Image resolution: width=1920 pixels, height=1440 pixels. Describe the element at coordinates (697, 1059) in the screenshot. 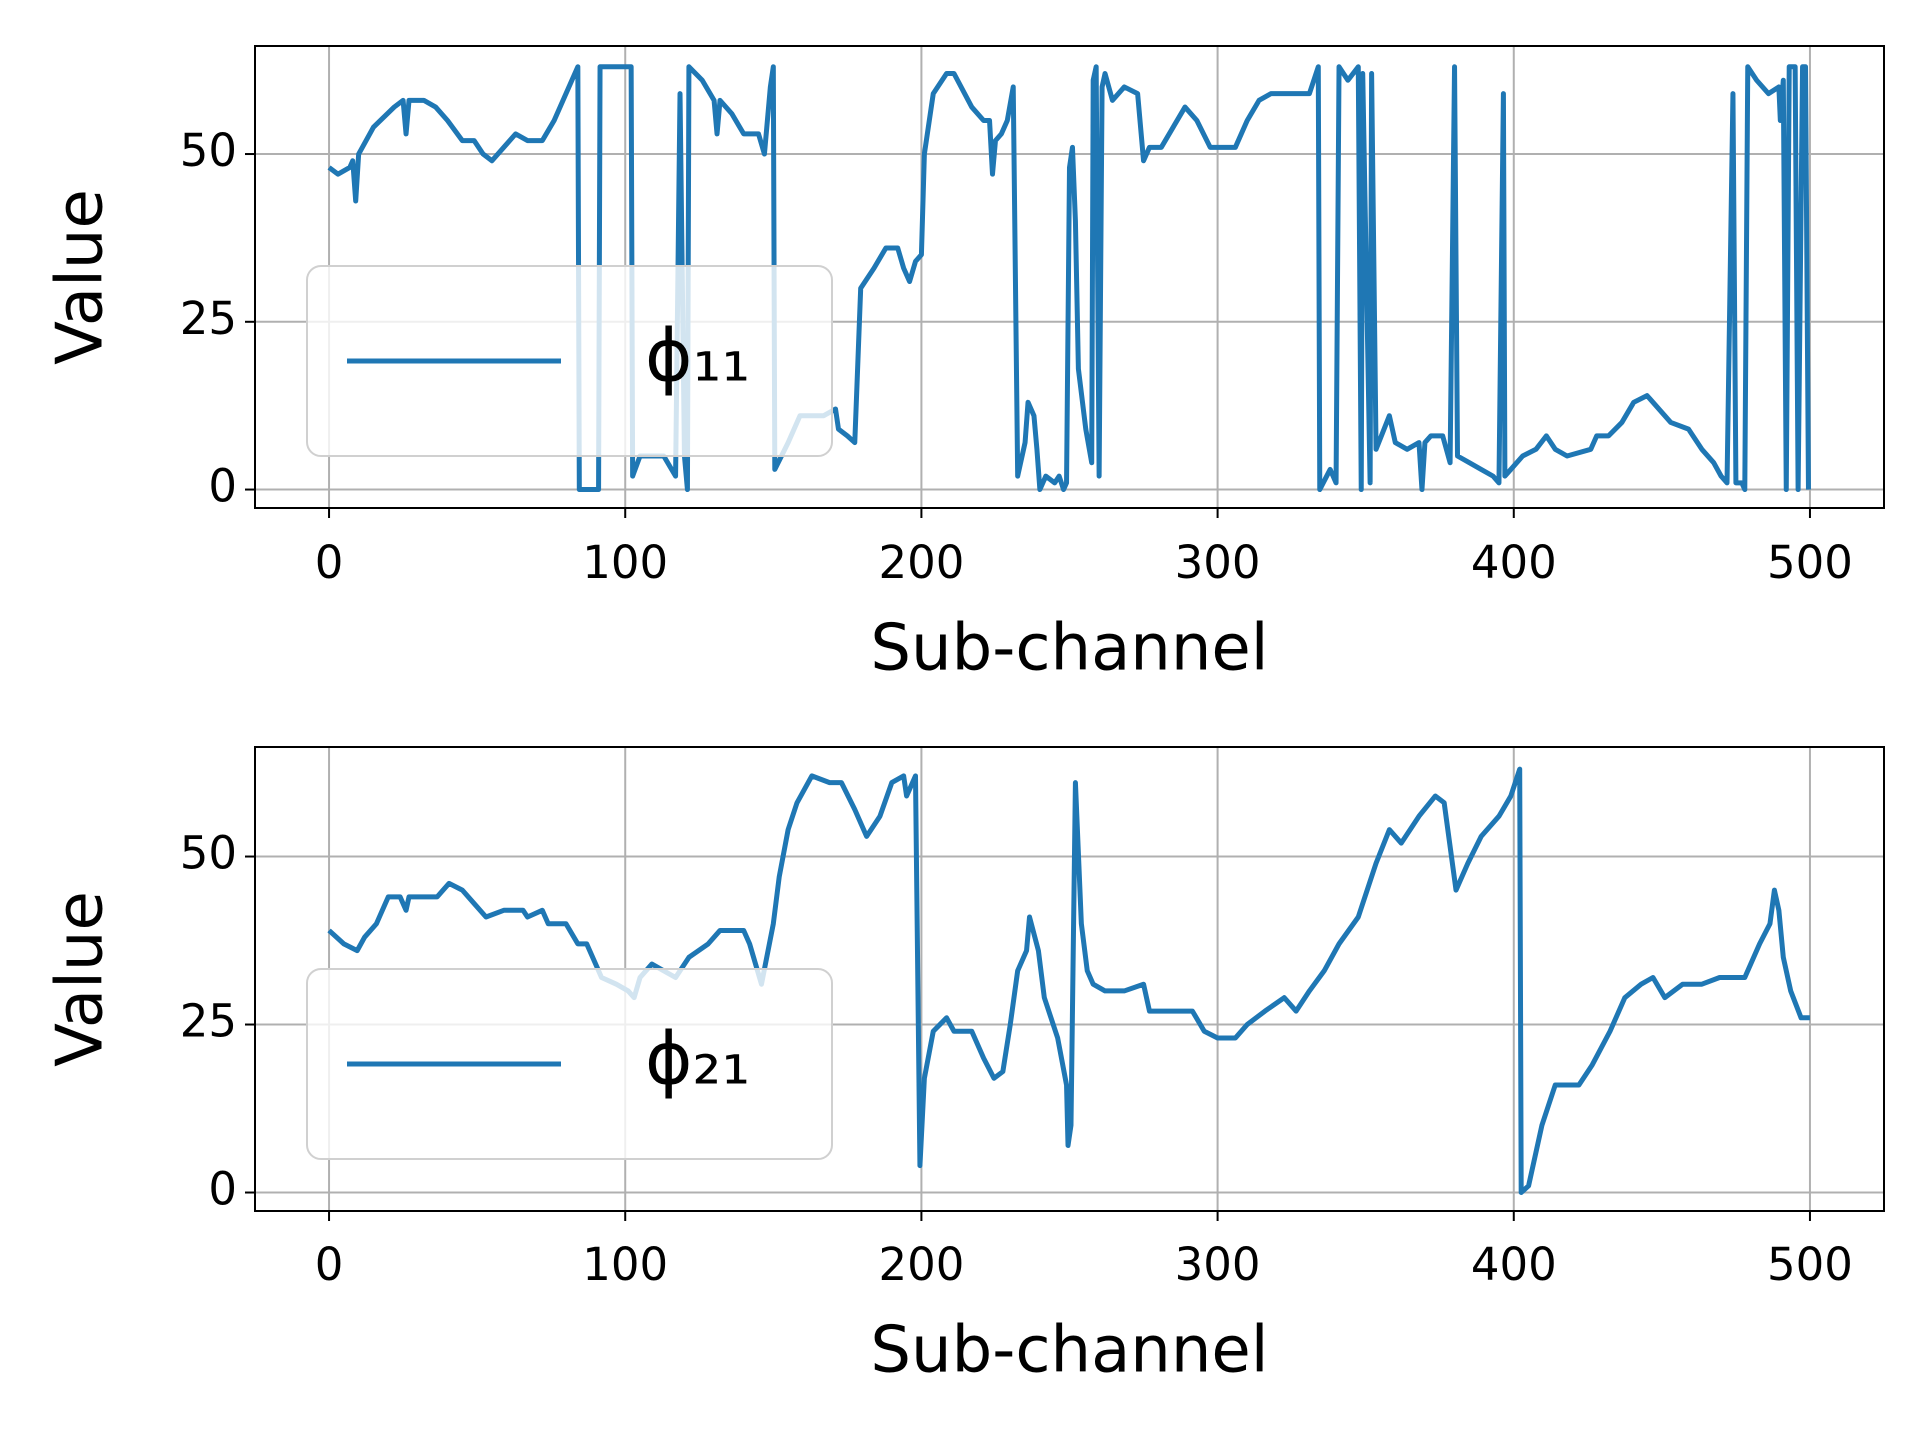

I see `legend-label: ϕ₂₁` at that location.